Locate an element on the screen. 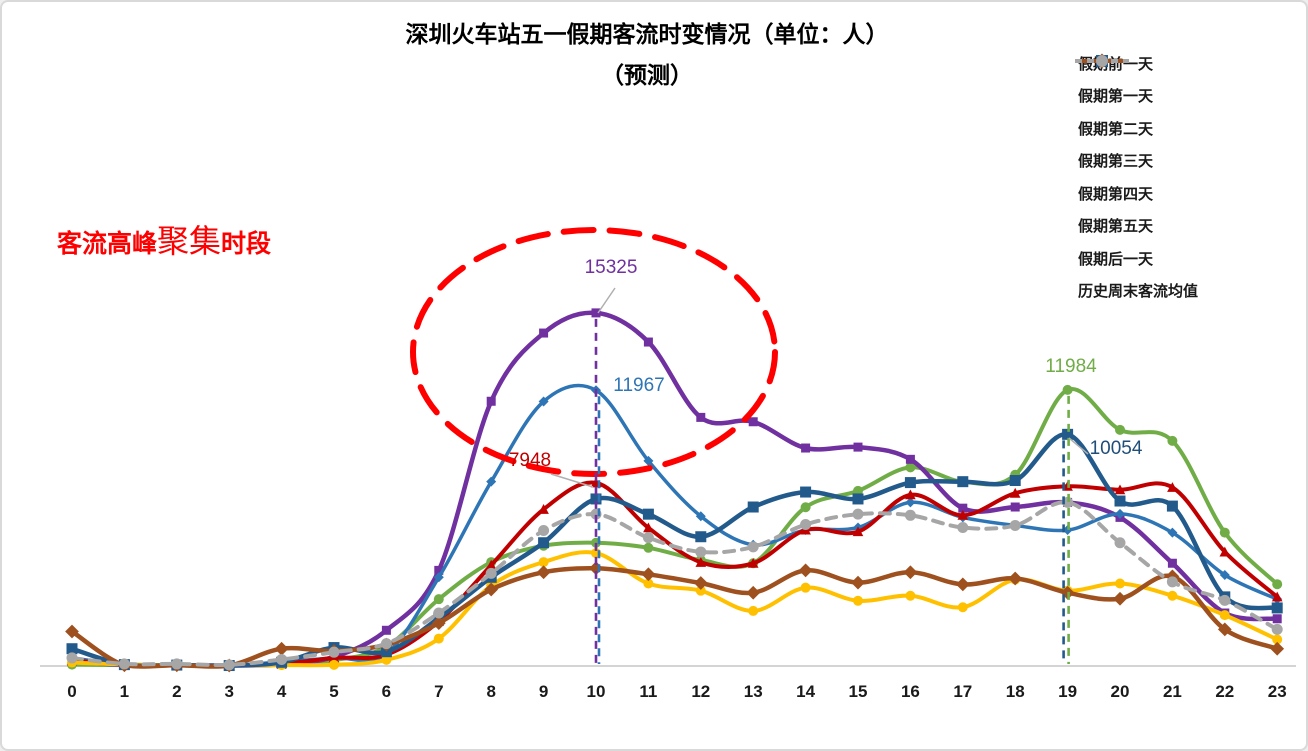 The image size is (1308, 751). x-tick-label-4: 4 is located at coordinates (282, 691).